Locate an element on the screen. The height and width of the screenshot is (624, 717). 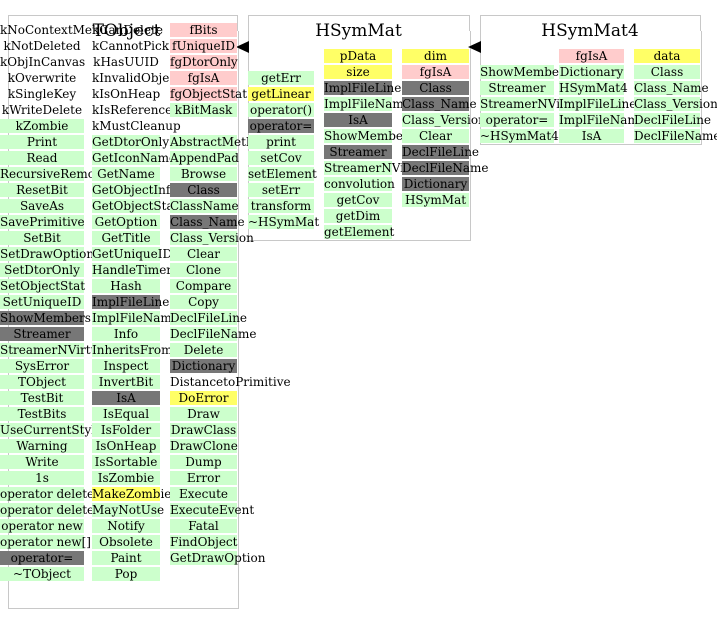
member-cell: ~HSymMat is located at coordinates (284, 222).